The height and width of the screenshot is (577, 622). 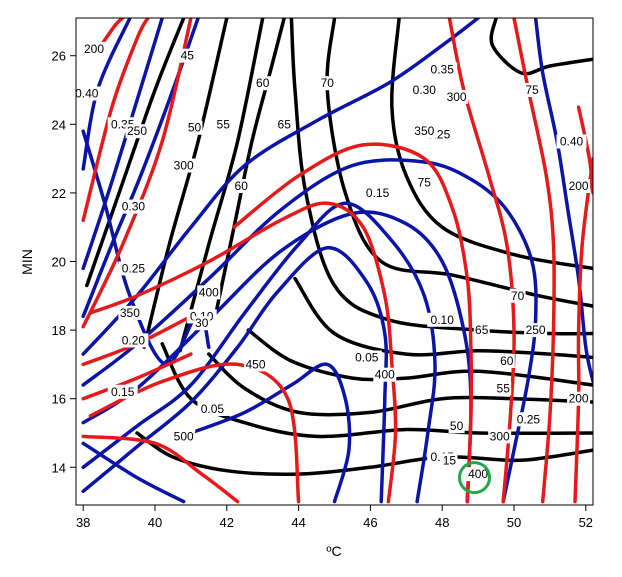 I want to click on contour-label: 30, so click(x=201, y=323).